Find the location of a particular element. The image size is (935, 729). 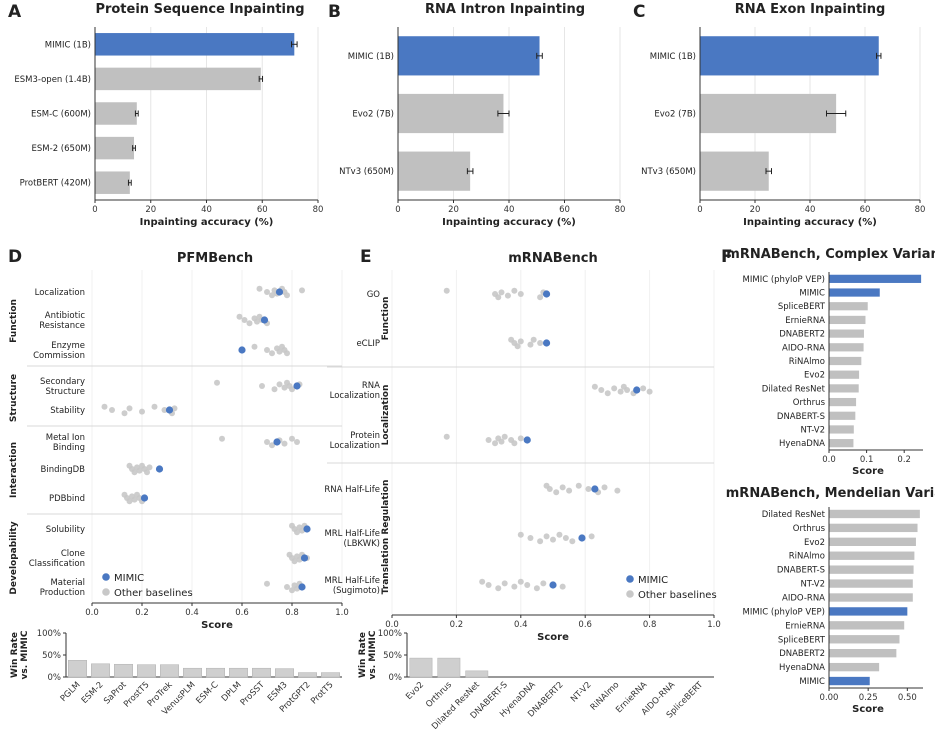

task-label: Secondary Structure is located at coordinates (62, 387).